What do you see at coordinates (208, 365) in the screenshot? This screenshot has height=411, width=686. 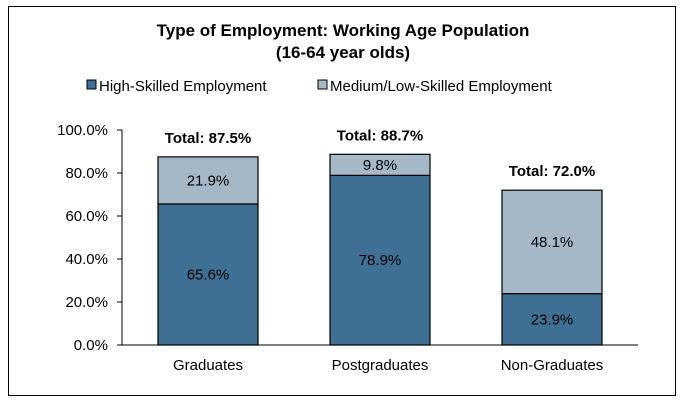 I see `x-category-label: Graduates` at bounding box center [208, 365].